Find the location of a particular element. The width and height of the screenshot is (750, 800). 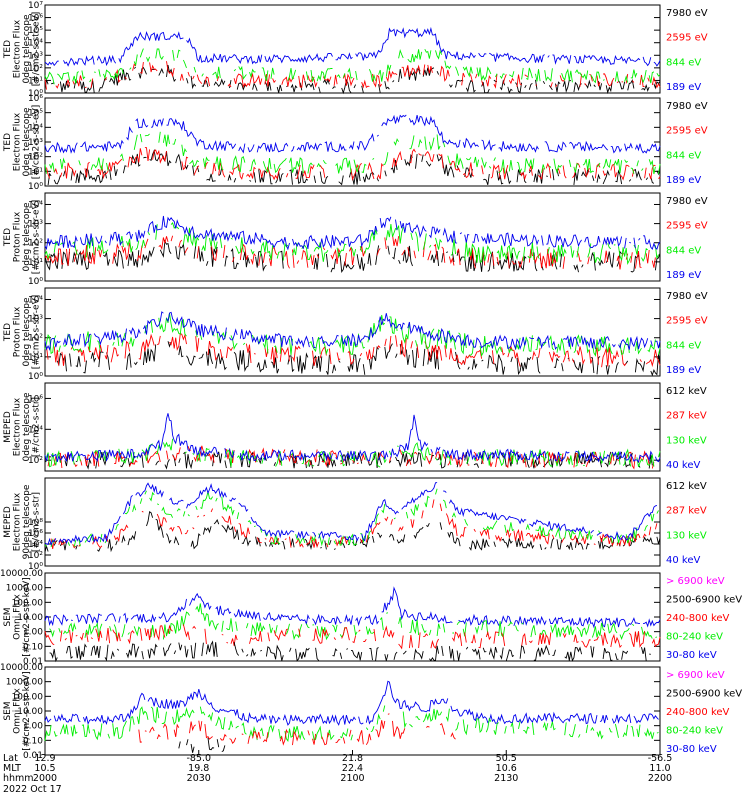

y-axis-label: MEPED is located at coordinates (8, 427).